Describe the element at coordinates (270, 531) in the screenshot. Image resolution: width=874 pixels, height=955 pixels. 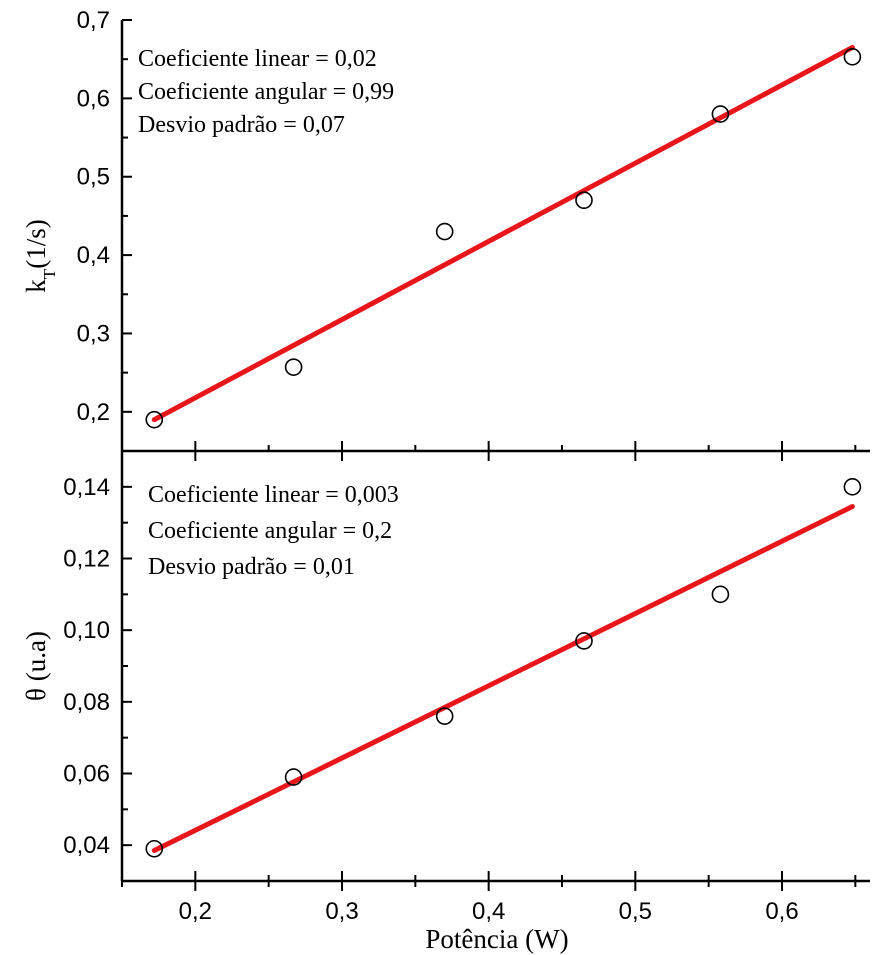
I see `bottom-annotation: Coeficiente angular = 0,2` at that location.